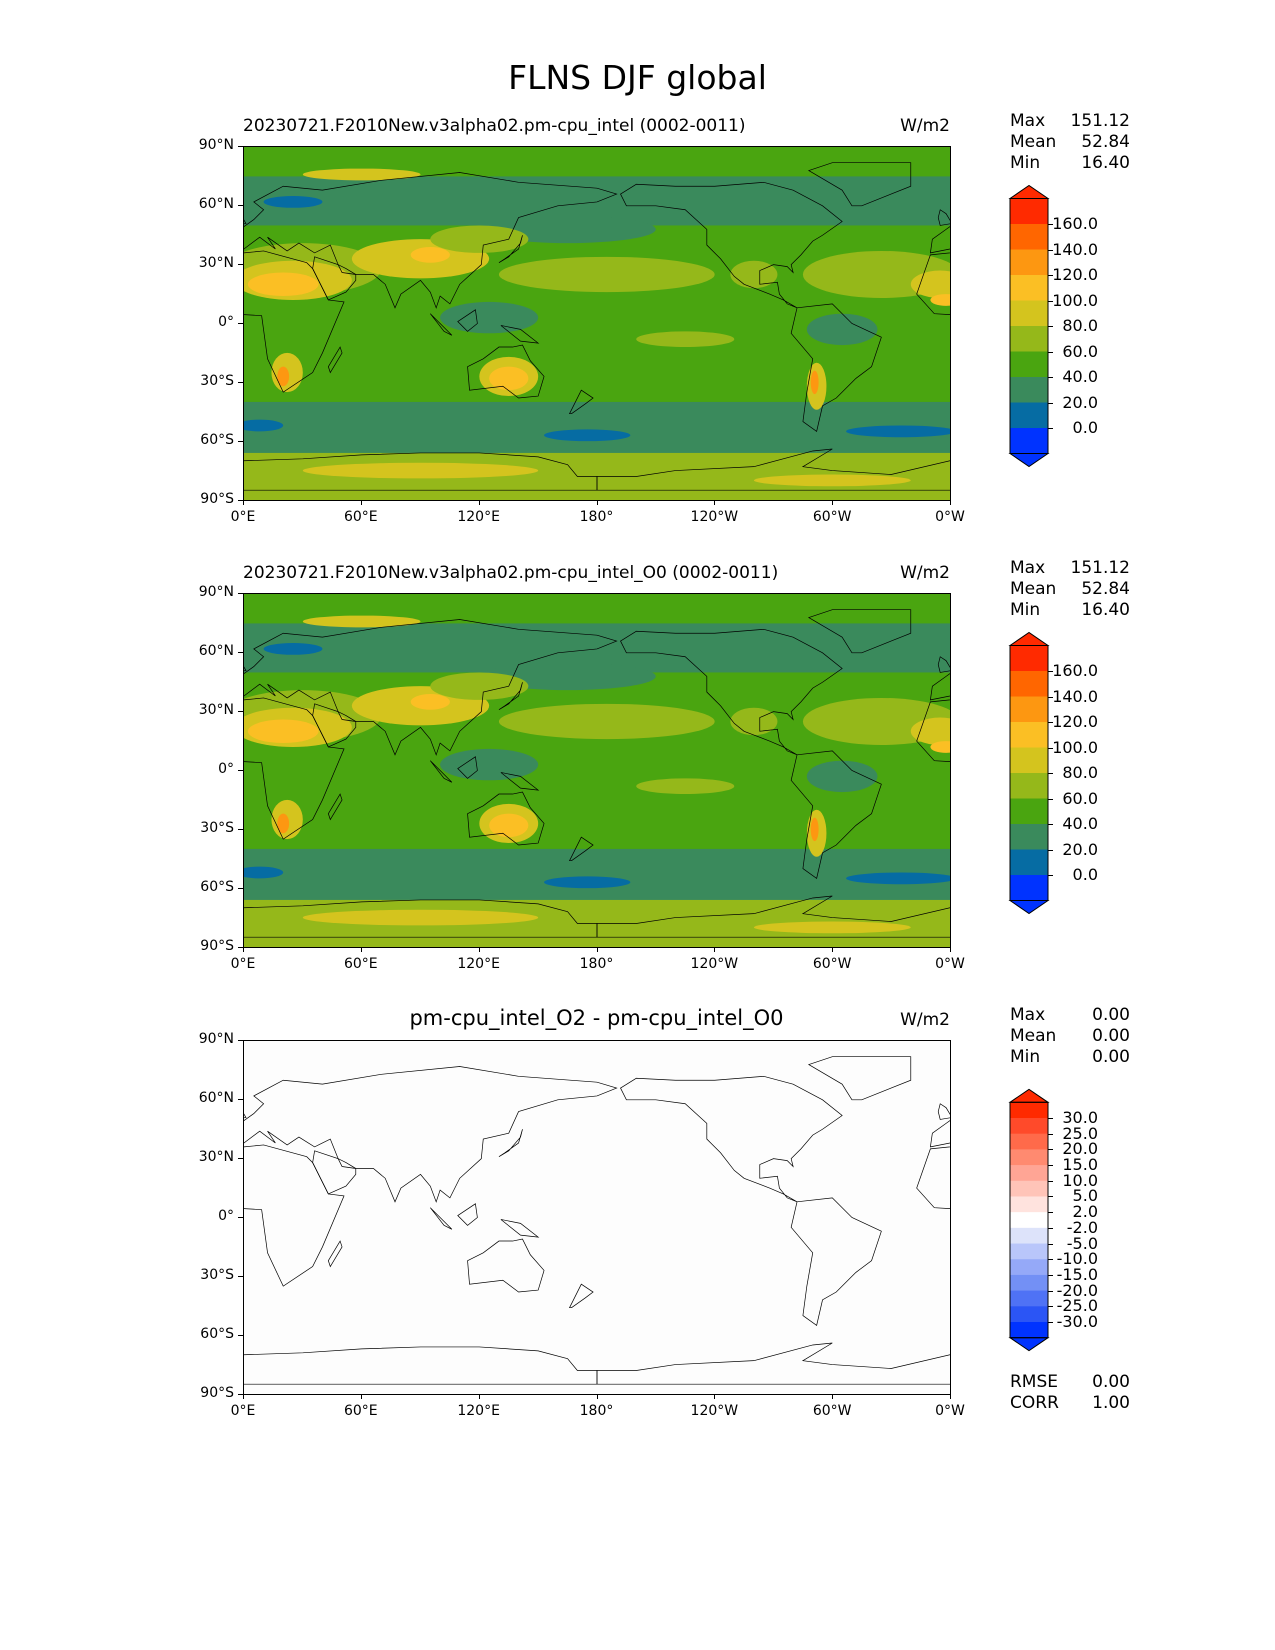  What do you see at coordinates (637, 77) in the screenshot?
I see `figure-title: FLNS DJF global` at bounding box center [637, 77].